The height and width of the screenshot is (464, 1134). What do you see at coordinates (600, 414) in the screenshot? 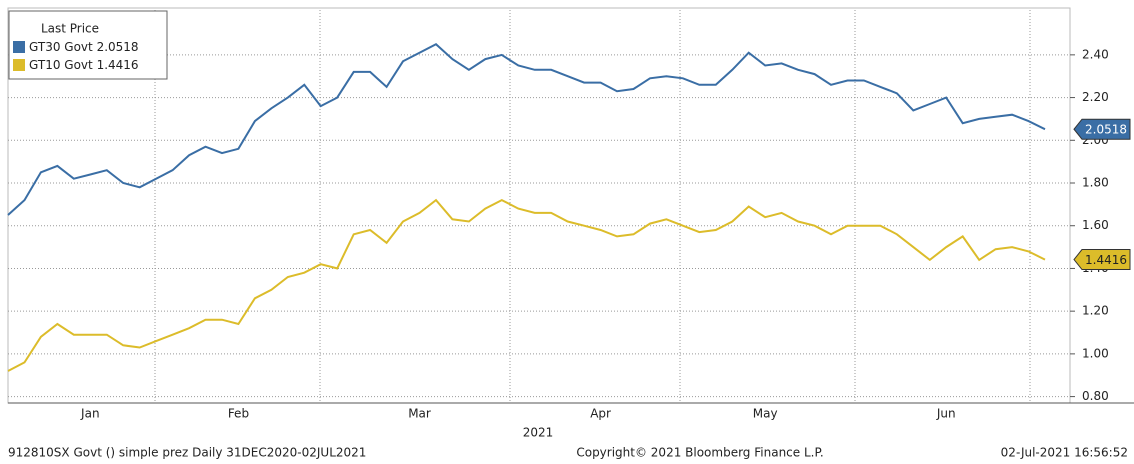
I see `x-tick-label: Apr` at bounding box center [600, 414].